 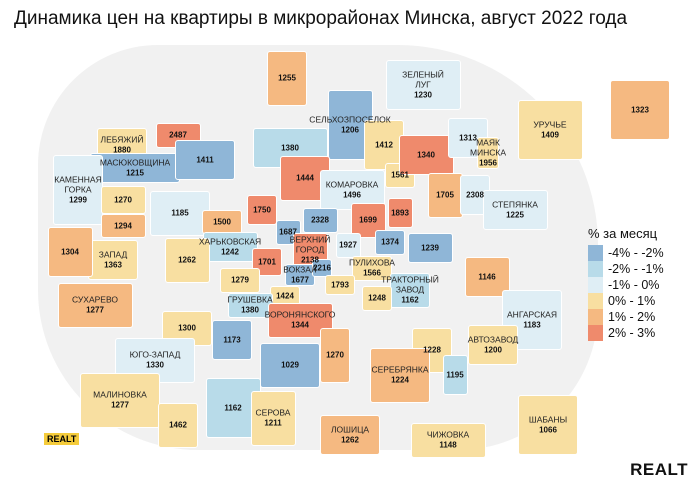 What do you see at coordinates (634, 285) in the screenshot?
I see `legend-label: -1% - 0%` at bounding box center [634, 285].